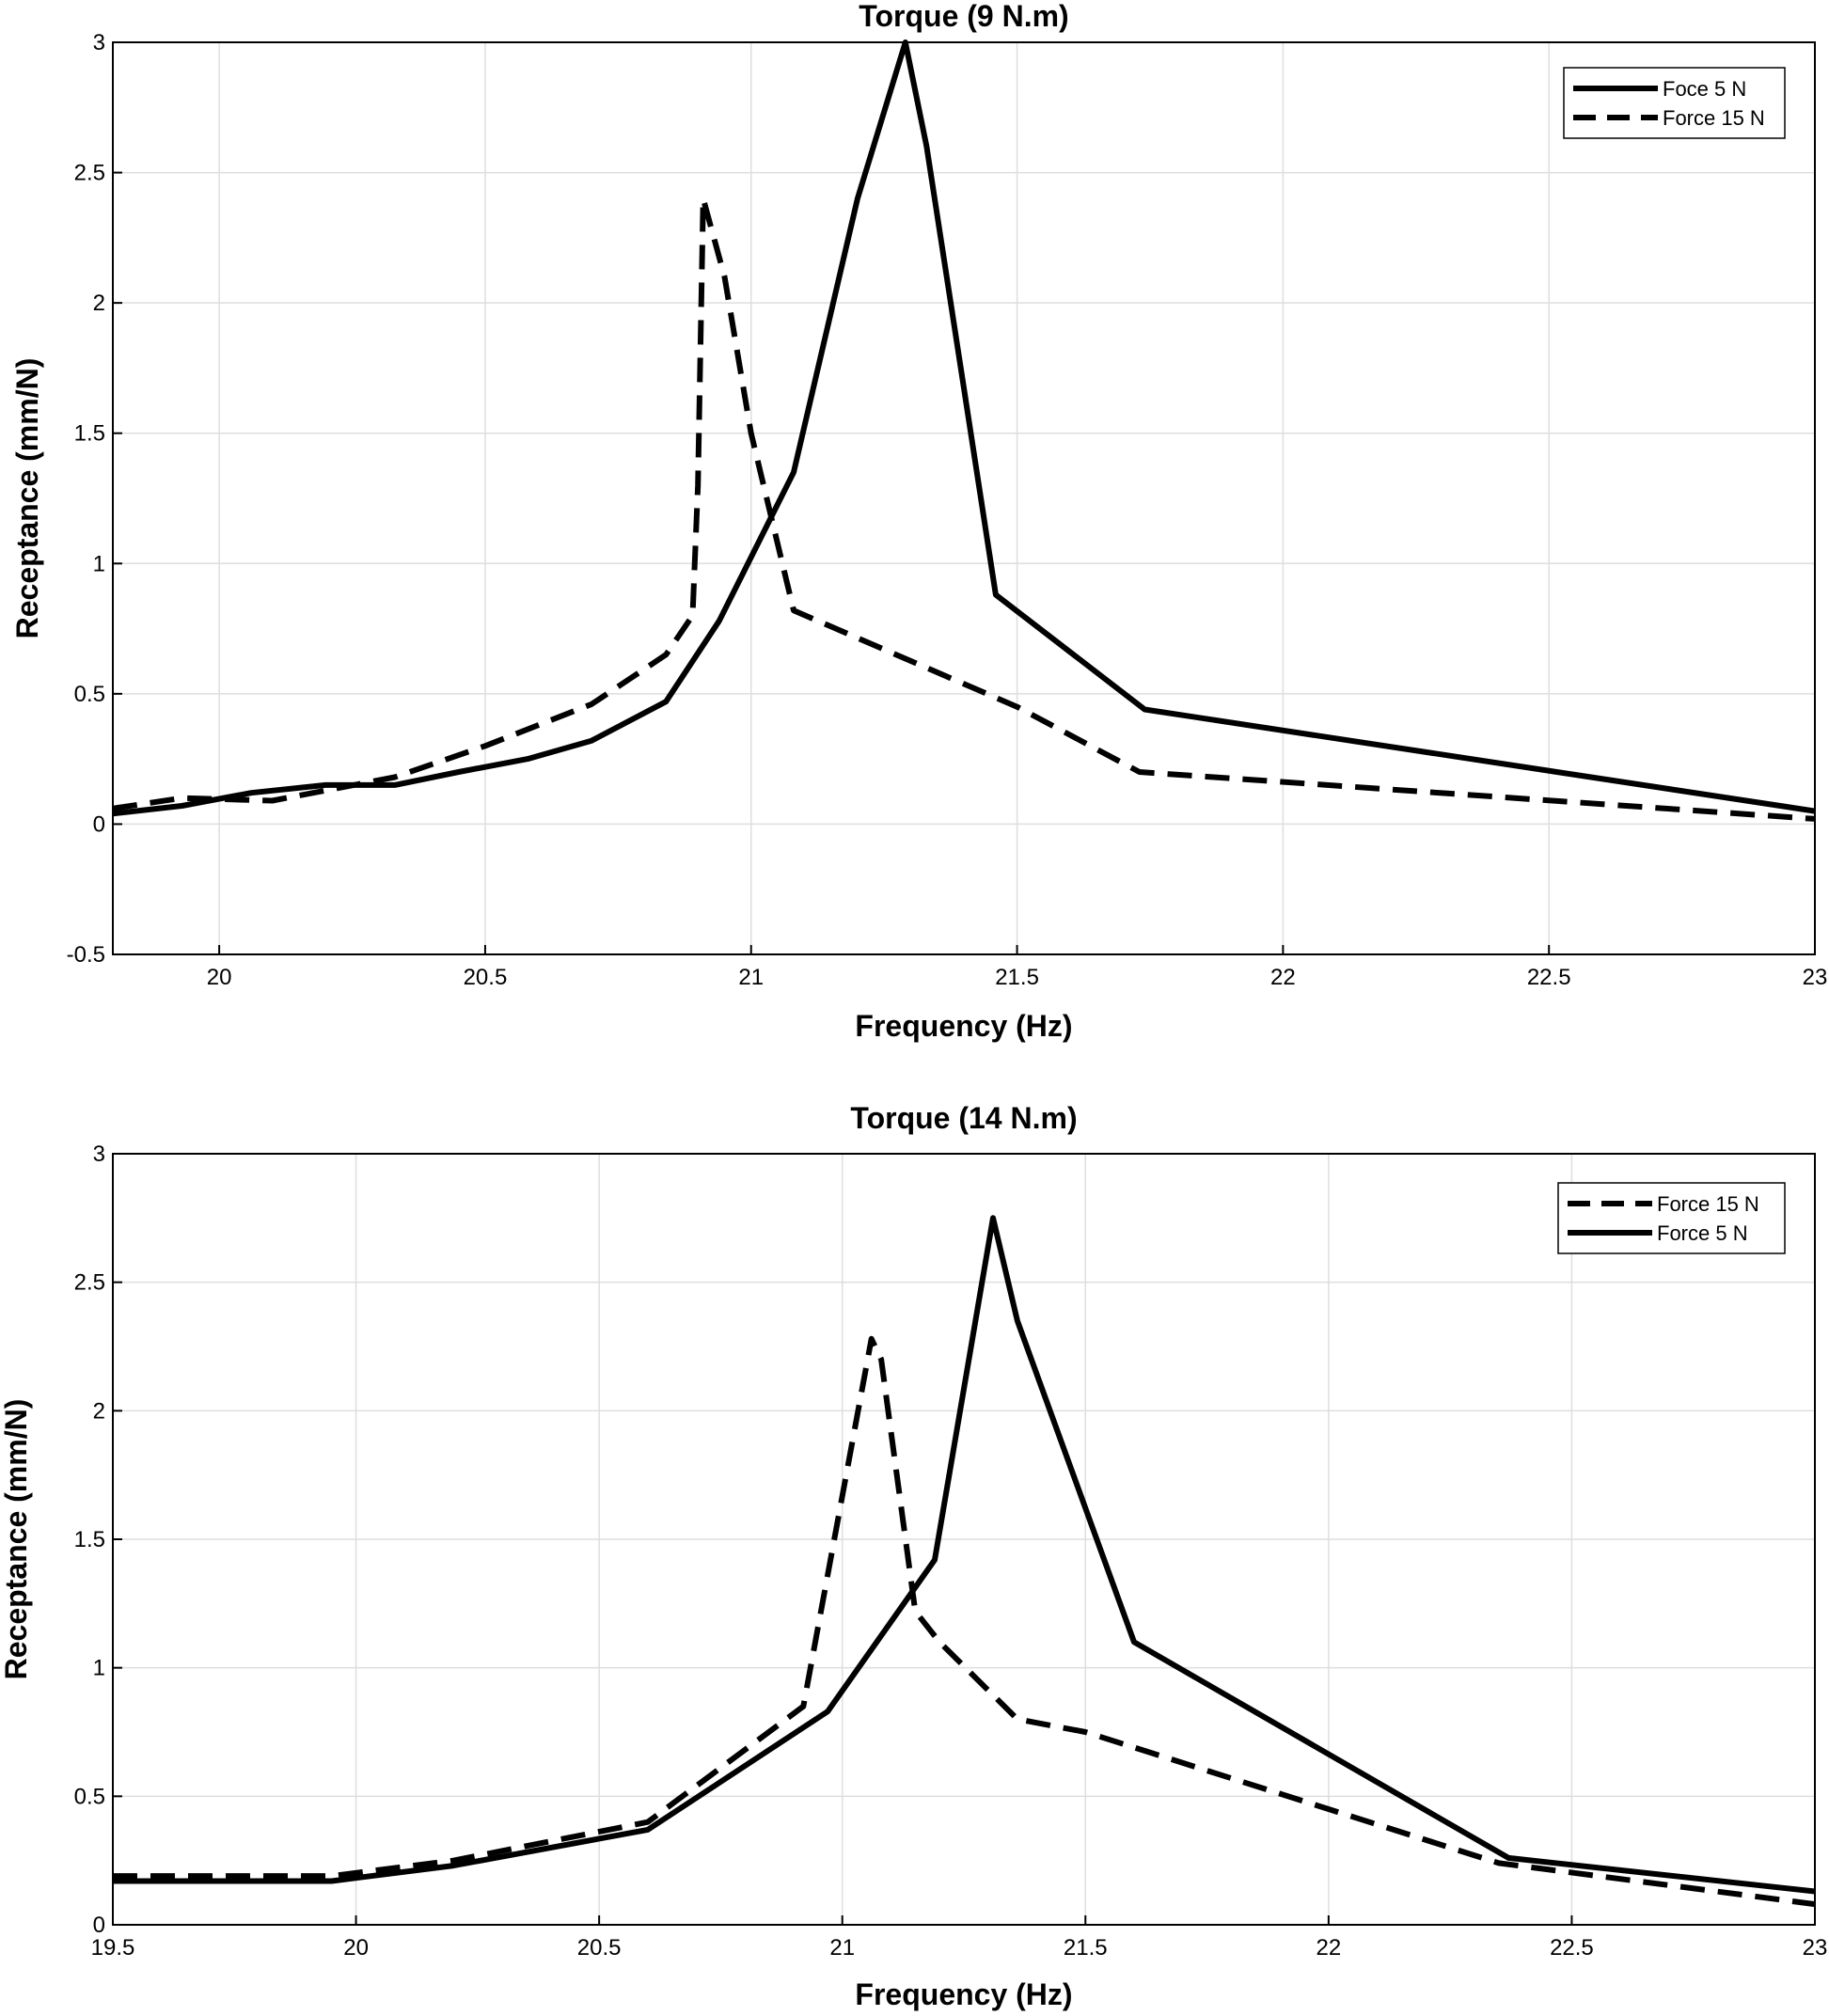 The image size is (1829, 2016). What do you see at coordinates (113, 1948) in the screenshot?
I see `x-tick-label: 19.5` at bounding box center [113, 1948].